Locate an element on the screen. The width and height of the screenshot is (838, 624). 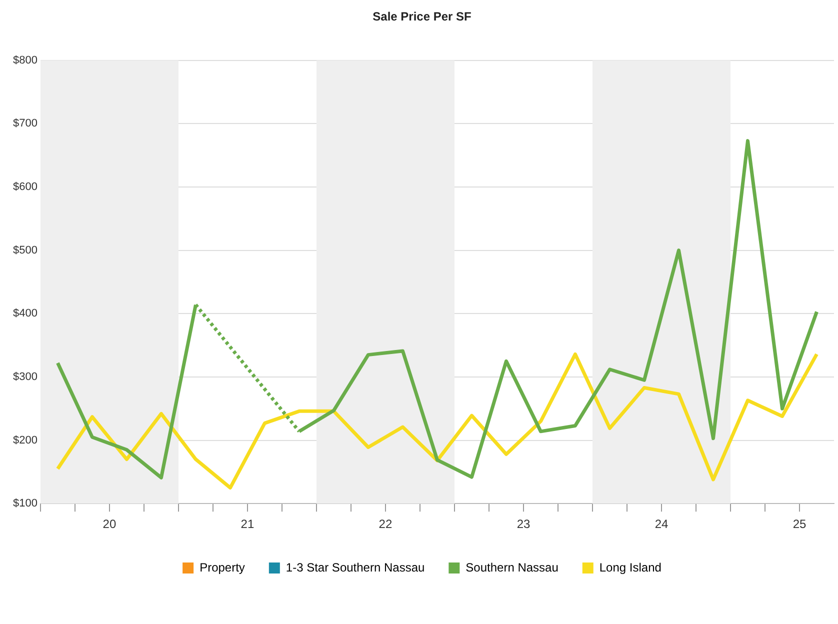
legend-label: 1-3 Star Southern Nassau is located at coordinates (355, 567).